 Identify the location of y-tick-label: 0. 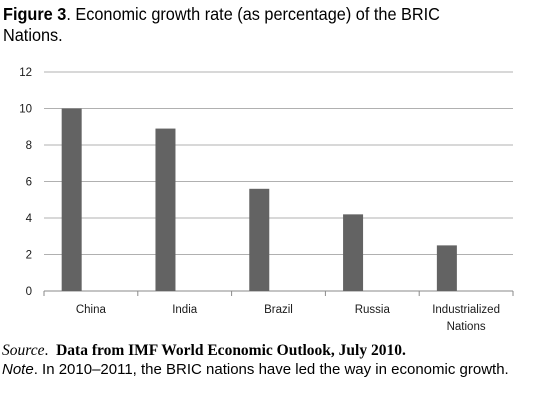
(29, 292).